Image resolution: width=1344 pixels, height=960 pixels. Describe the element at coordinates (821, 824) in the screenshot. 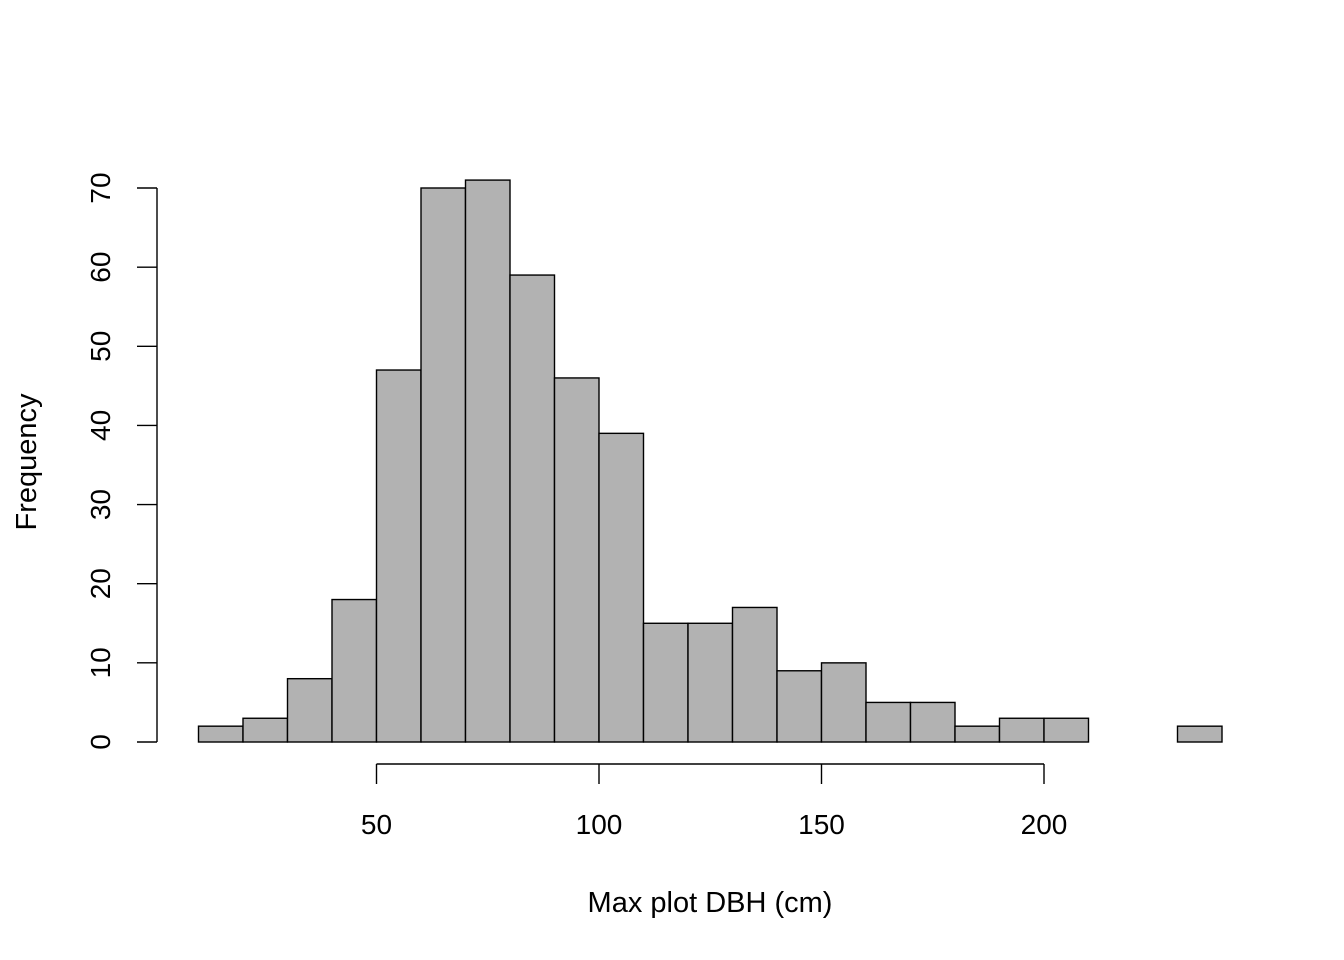

I see `x-tick-label: 150` at that location.